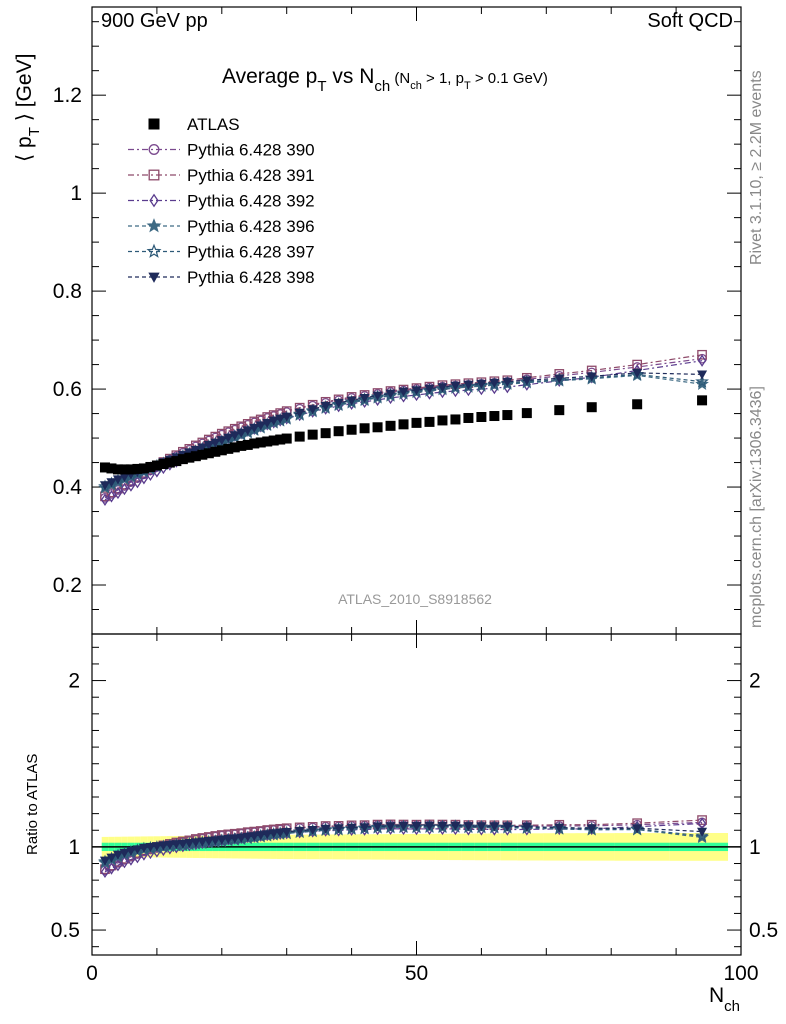 Image resolution: width=786 pixels, height=1024 pixels. Describe the element at coordinates (740, 973) in the screenshot. I see `x-tick-label: 100` at that location.